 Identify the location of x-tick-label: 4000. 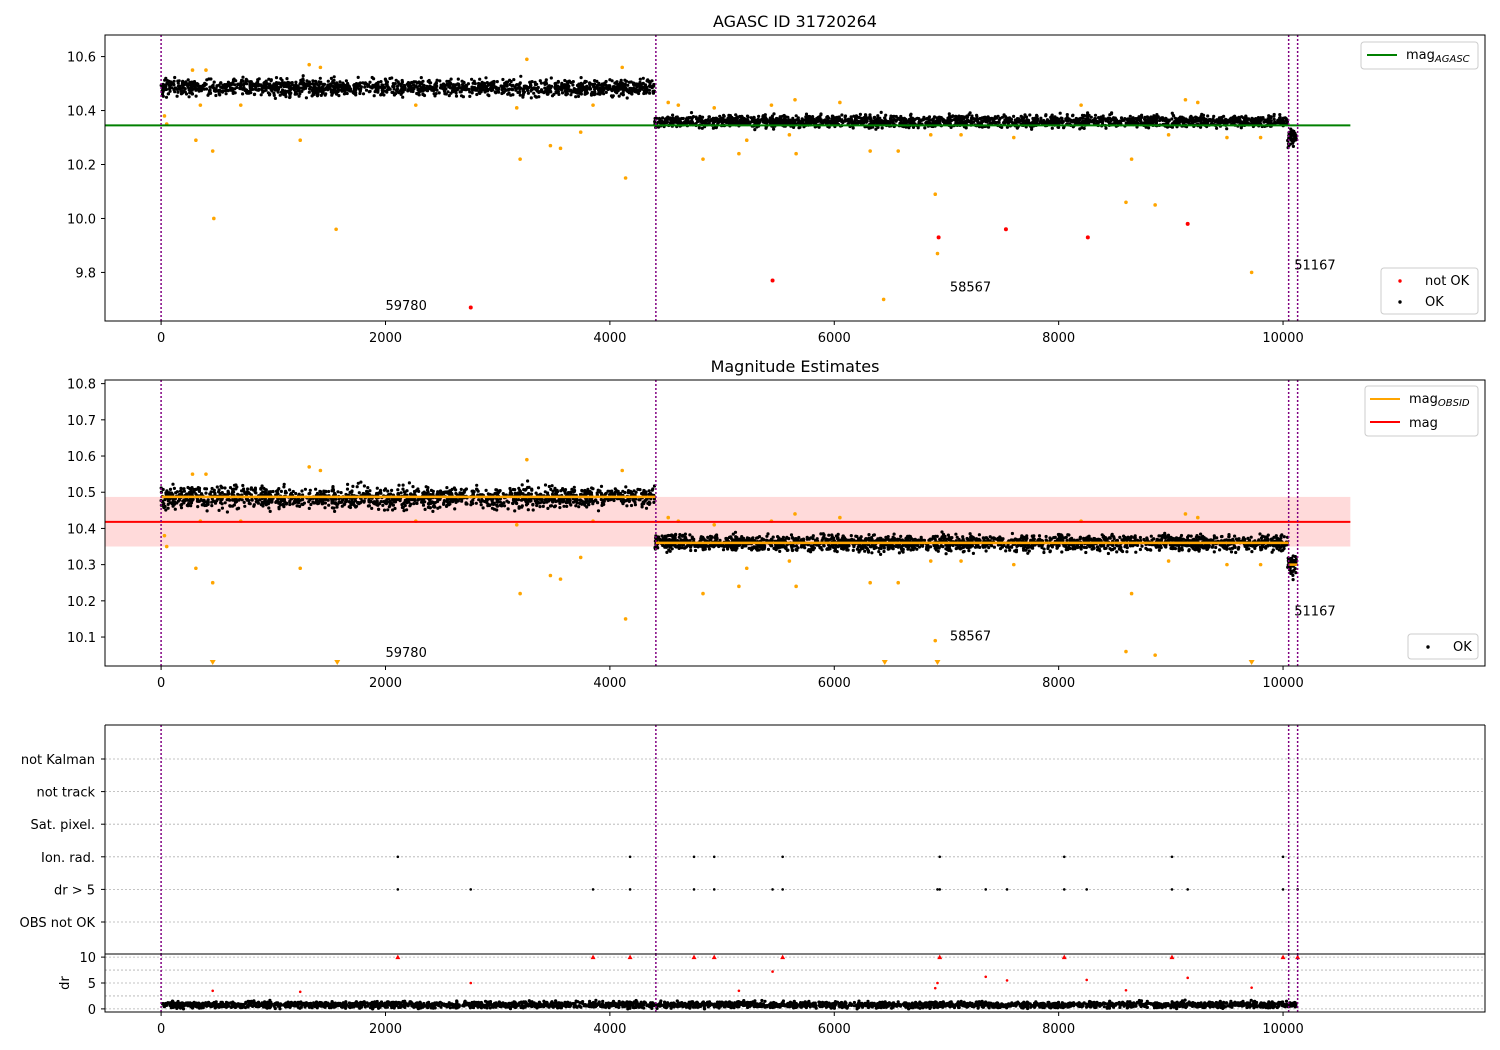
(609, 338).